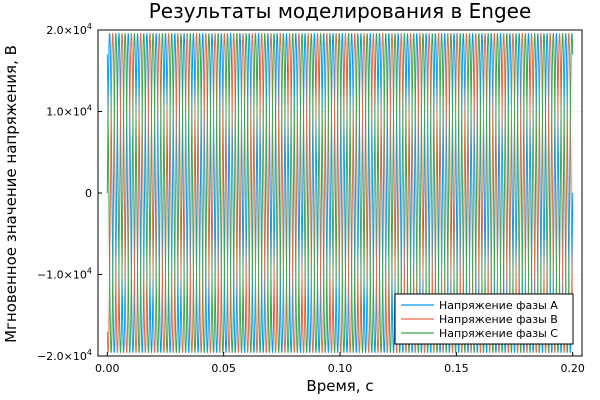 The width and height of the screenshot is (600, 400). What do you see at coordinates (64, 274) in the screenshot?
I see `y-tick-label: −1.0×10⁴` at bounding box center [64, 274].